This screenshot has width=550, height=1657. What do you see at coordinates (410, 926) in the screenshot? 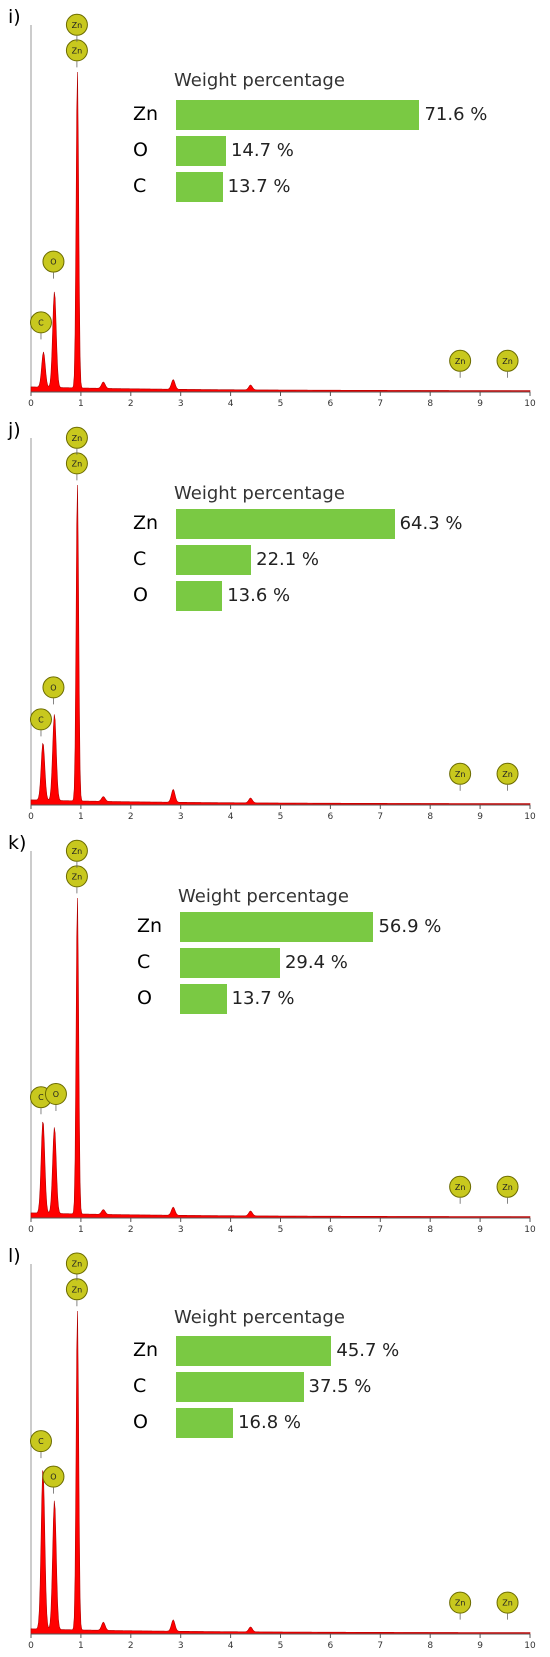
I see `bar-value-label: 56.9 %` at bounding box center [410, 926].